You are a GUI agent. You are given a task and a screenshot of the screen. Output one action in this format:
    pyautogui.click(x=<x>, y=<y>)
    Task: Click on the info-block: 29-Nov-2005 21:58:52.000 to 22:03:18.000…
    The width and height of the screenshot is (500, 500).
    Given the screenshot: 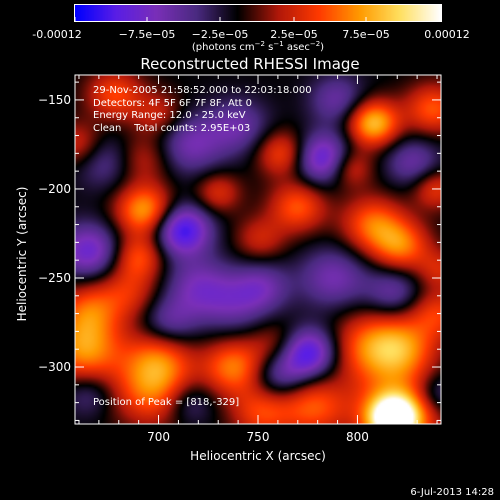 What is the action you would take?
    pyautogui.click(x=202, y=110)
    